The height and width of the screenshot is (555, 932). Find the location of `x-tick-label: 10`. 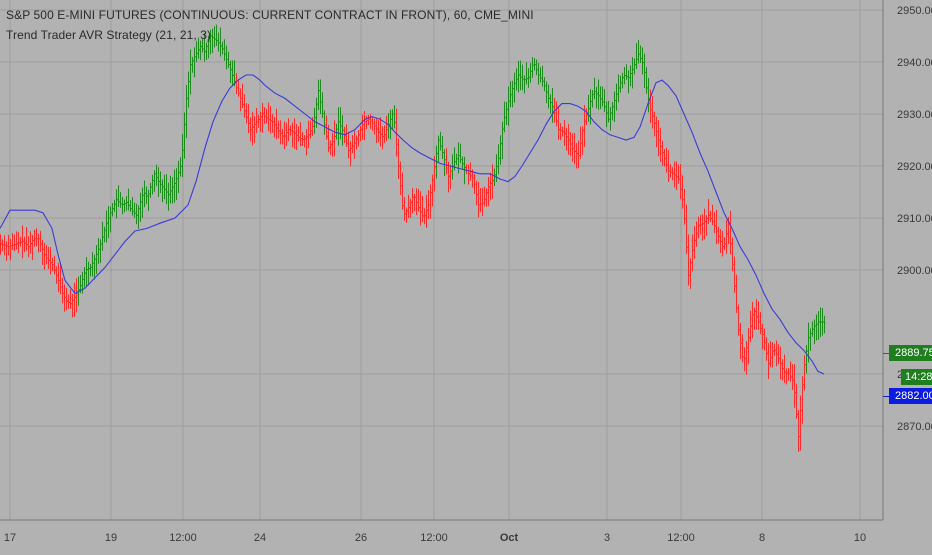

x-tick-label: 10 is located at coordinates (860, 538).